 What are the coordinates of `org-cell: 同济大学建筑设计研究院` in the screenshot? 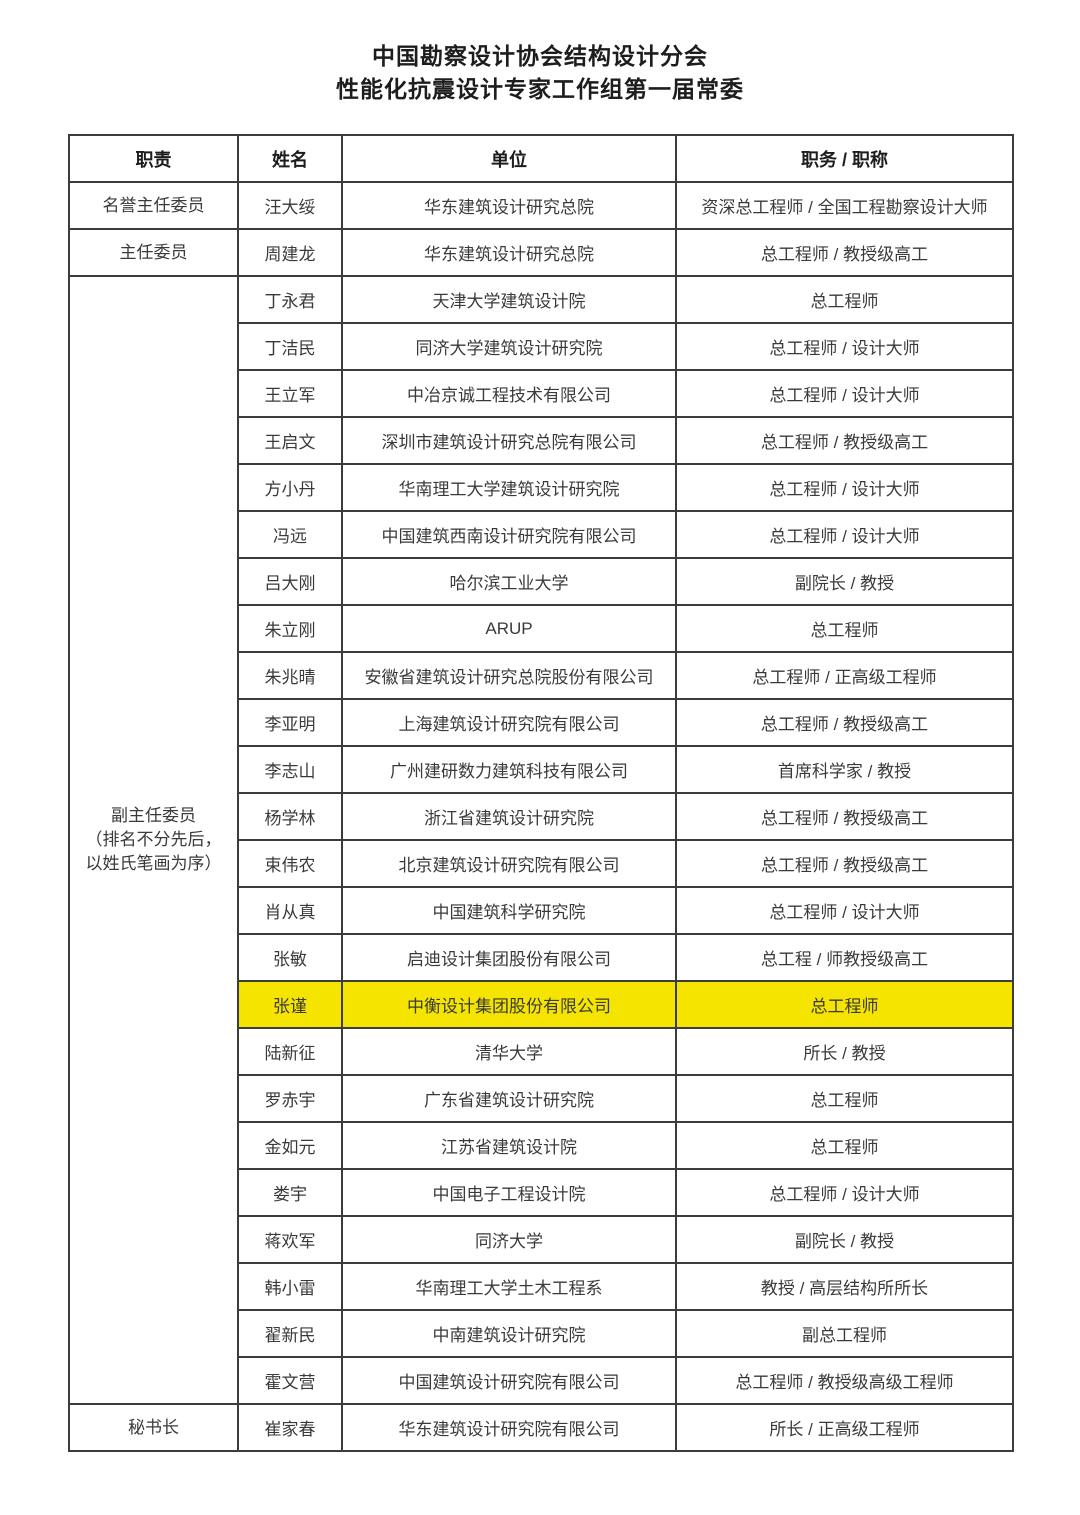 It's located at (509, 346).